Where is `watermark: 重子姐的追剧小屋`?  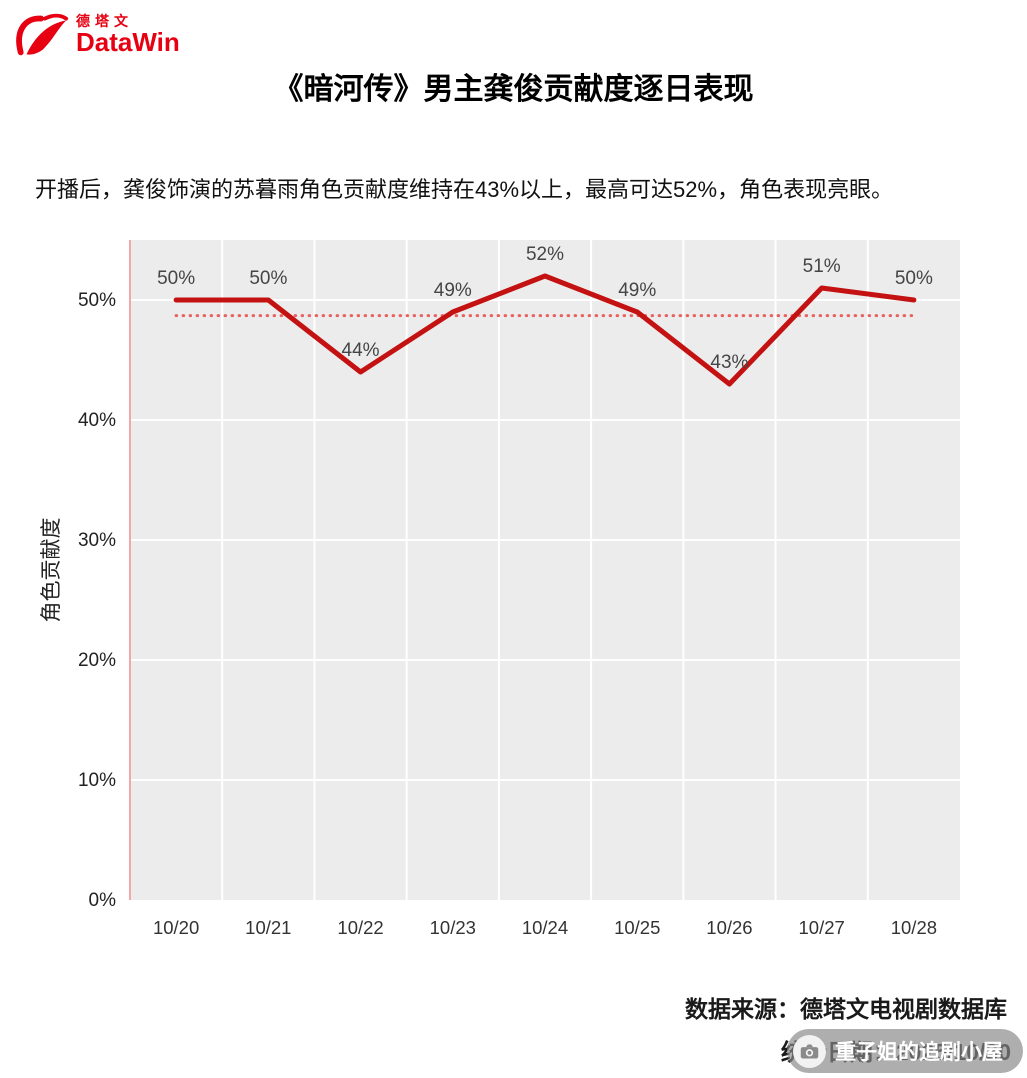 watermark: 重子姐的追剧小屋 is located at coordinates (905, 1051).